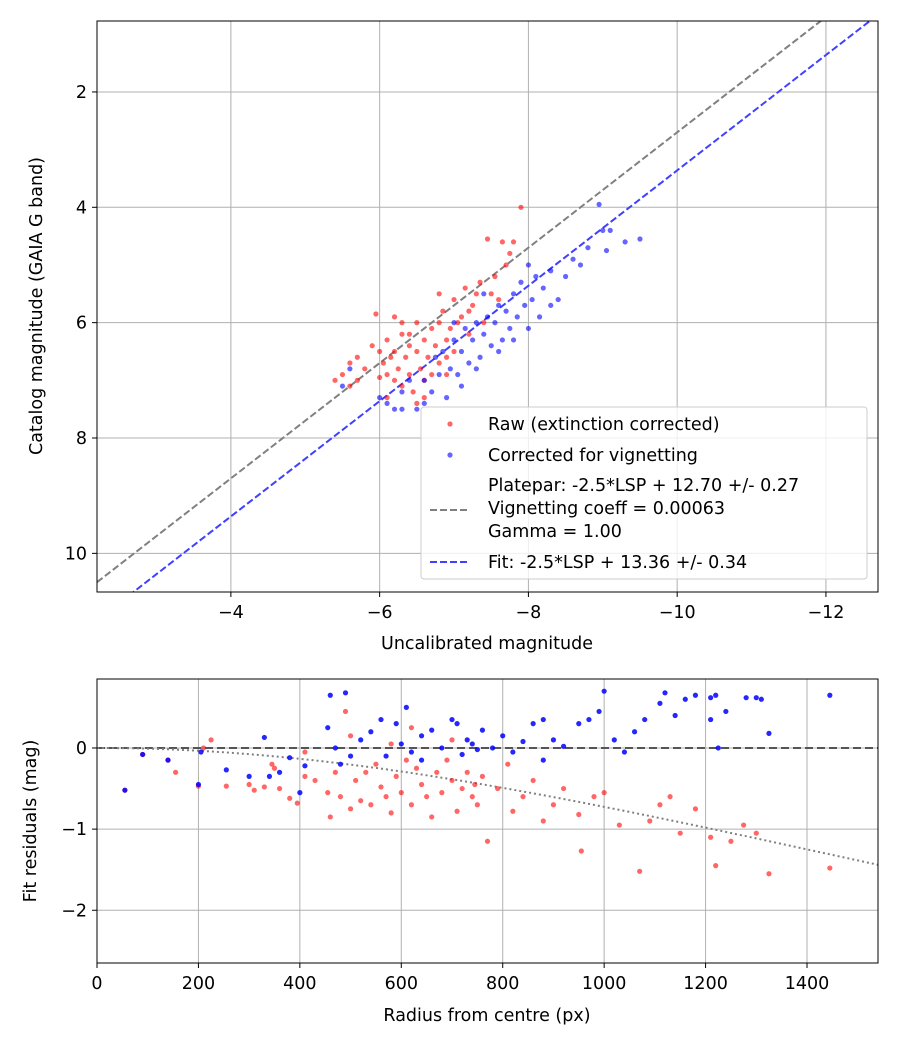  What do you see at coordinates (531, 607) in the screenshot?
I see `top-x-ticks: −4 −6 −8 −10 −12` at bounding box center [531, 607].